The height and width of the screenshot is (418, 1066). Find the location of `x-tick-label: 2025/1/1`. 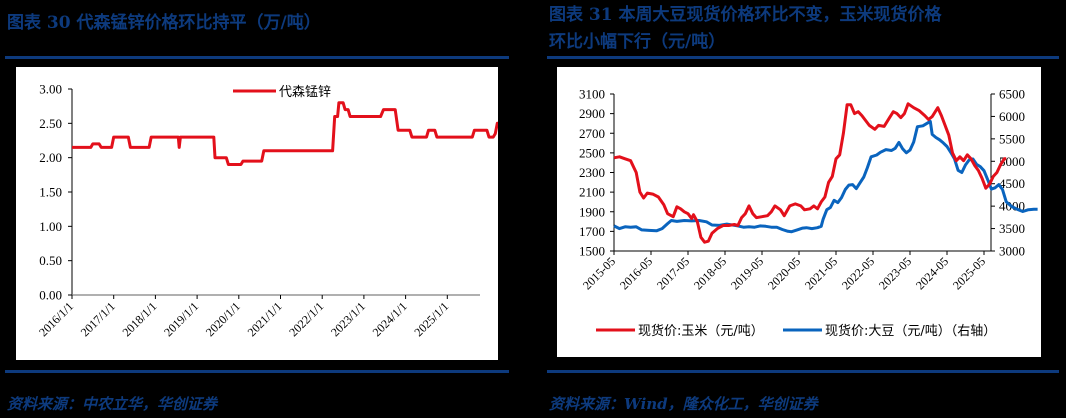

x-tick-label: 2025/1/1 is located at coordinates (431, 319).